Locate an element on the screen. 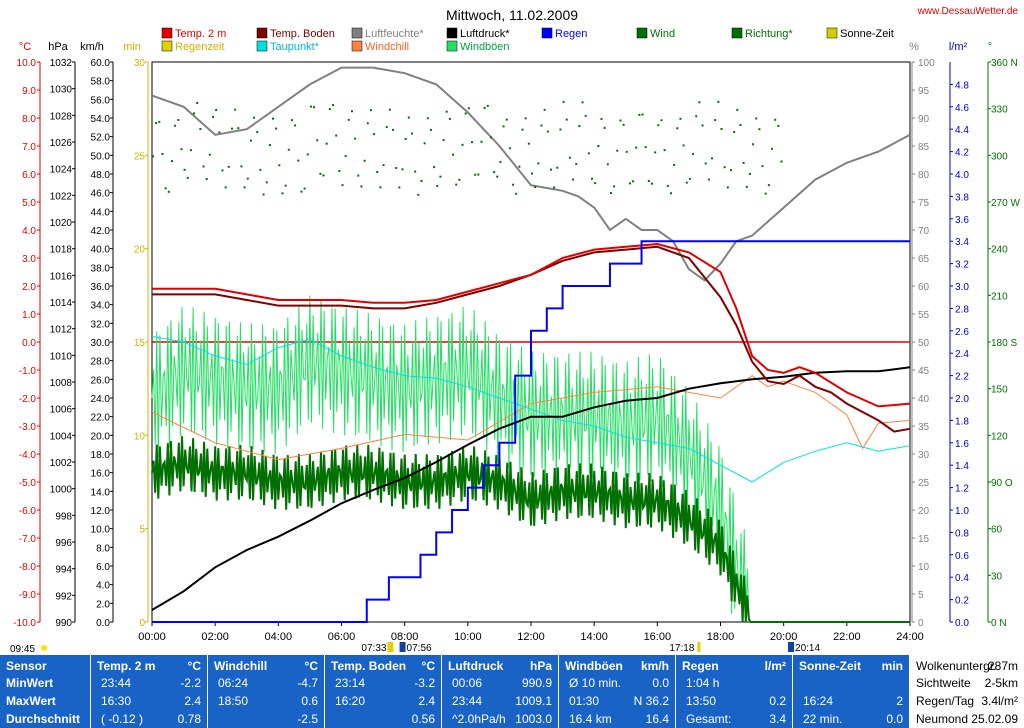 The height and width of the screenshot is (728, 1024). axis-unit: °C is located at coordinates (25, 47).